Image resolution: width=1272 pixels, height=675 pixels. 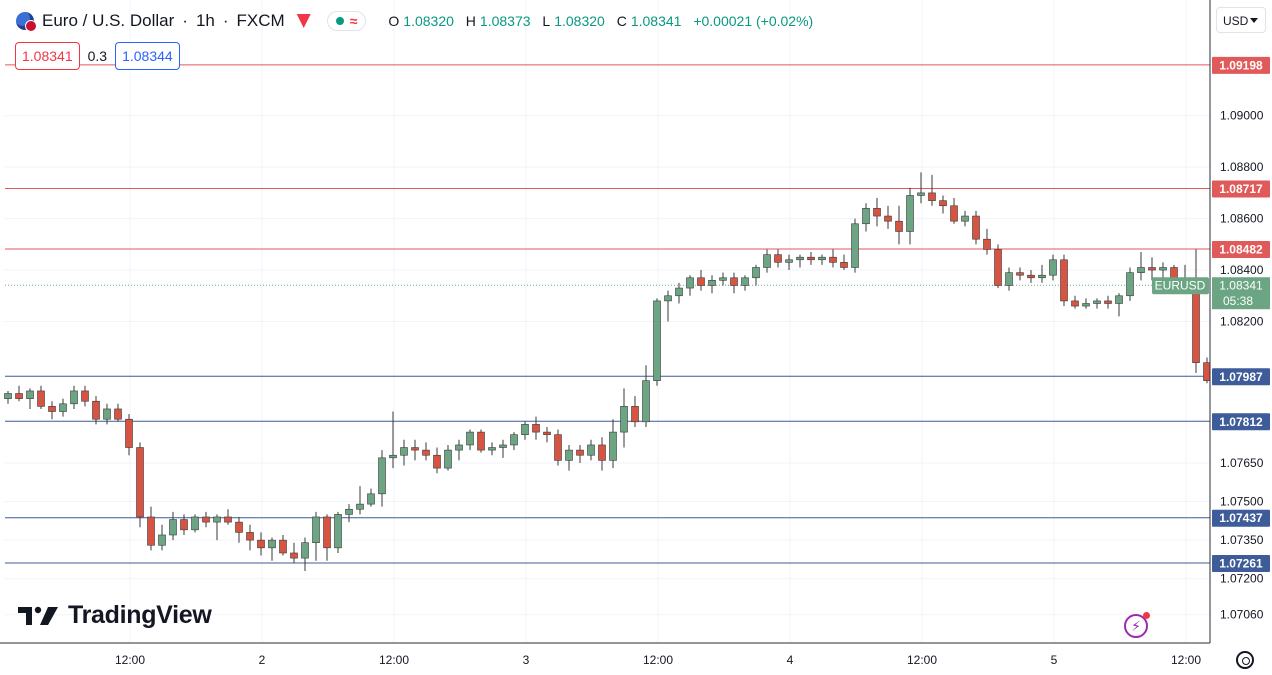 What do you see at coordinates (339, 21) in the screenshot?
I see `market-open-dot-icon` at bounding box center [339, 21].